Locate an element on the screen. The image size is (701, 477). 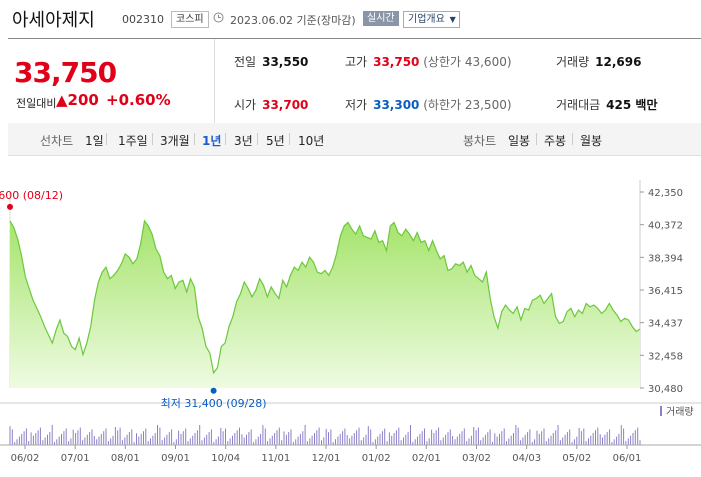
prev-close: 전일 33,550 is located at coordinates (271, 62).